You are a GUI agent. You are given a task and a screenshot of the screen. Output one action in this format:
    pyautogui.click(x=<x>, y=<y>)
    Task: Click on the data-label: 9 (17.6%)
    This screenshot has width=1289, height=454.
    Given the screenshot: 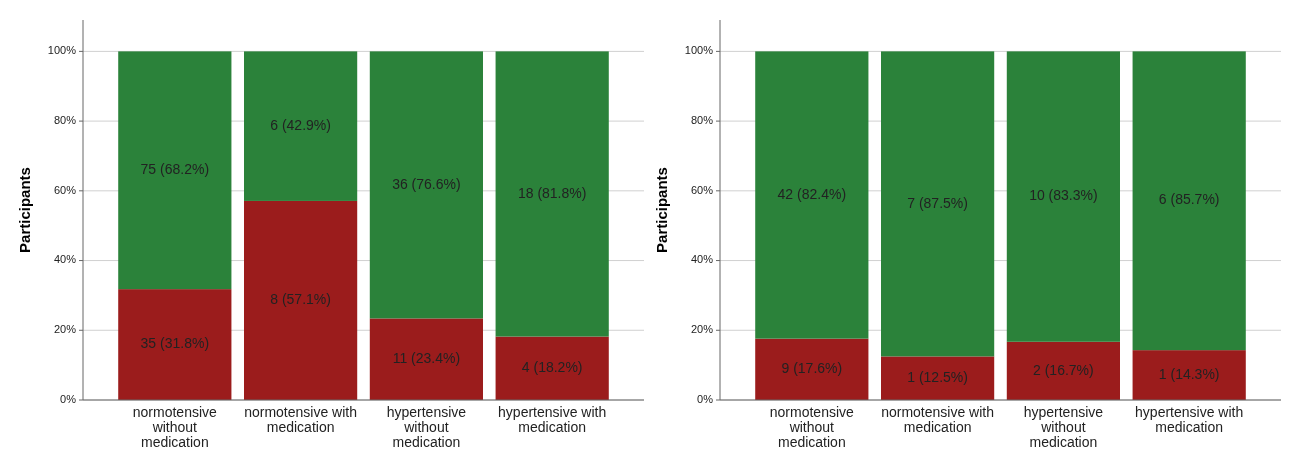 What is the action you would take?
    pyautogui.click(x=812, y=368)
    